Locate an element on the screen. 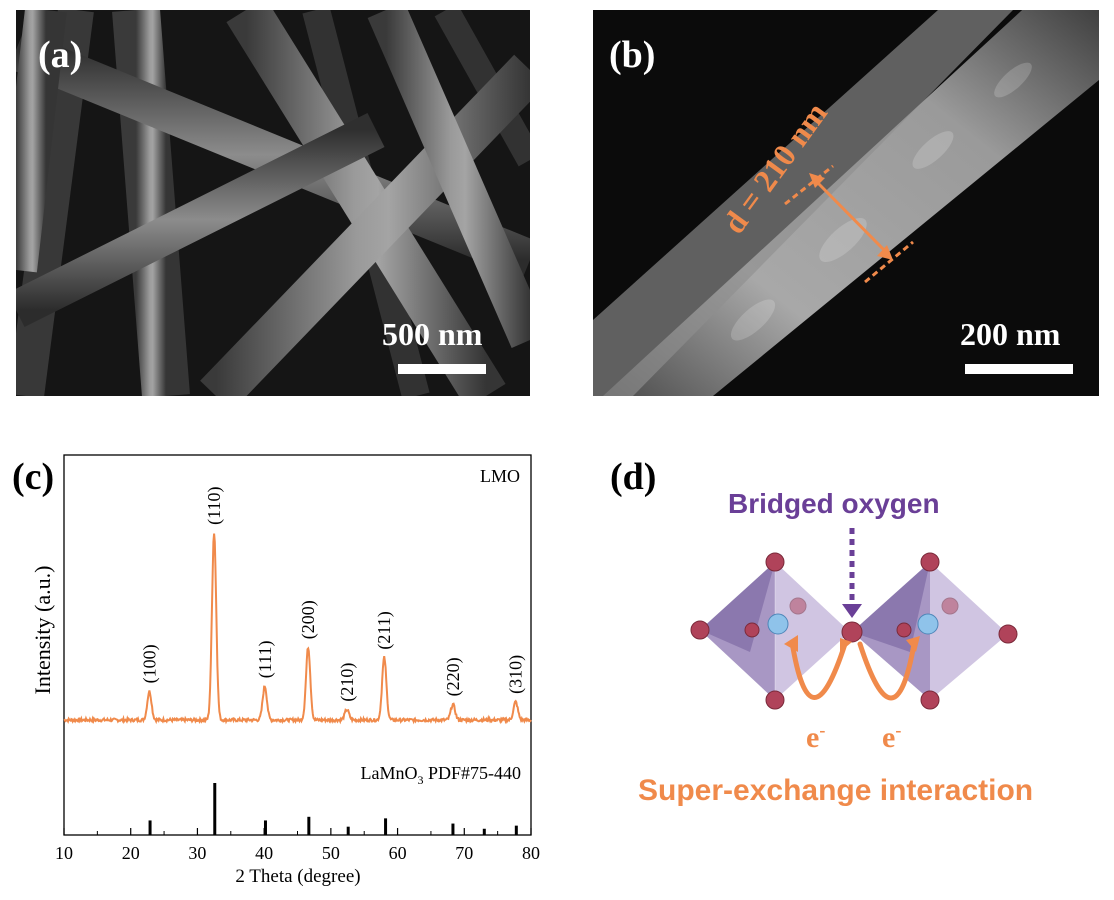 The image size is (1114, 900). x-axis-label: 2 Theta (degree) is located at coordinates (297, 876).